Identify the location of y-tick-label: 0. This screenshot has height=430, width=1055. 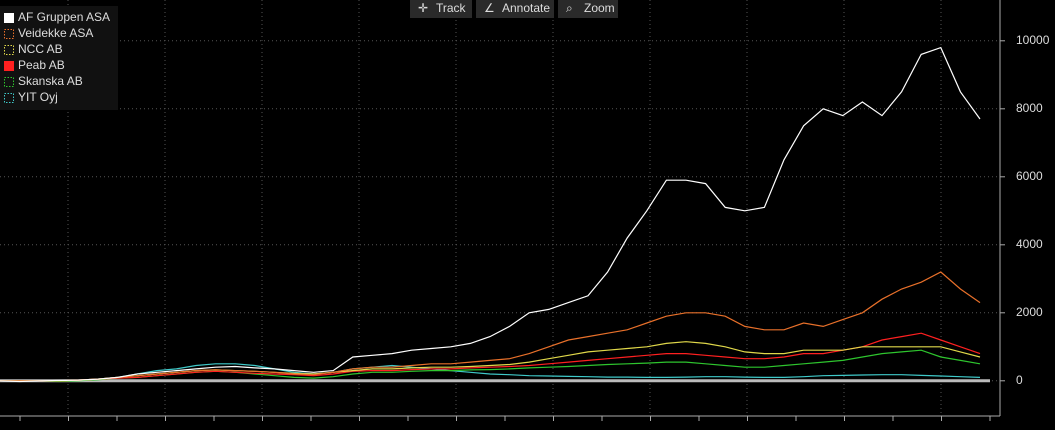
(1019, 380).